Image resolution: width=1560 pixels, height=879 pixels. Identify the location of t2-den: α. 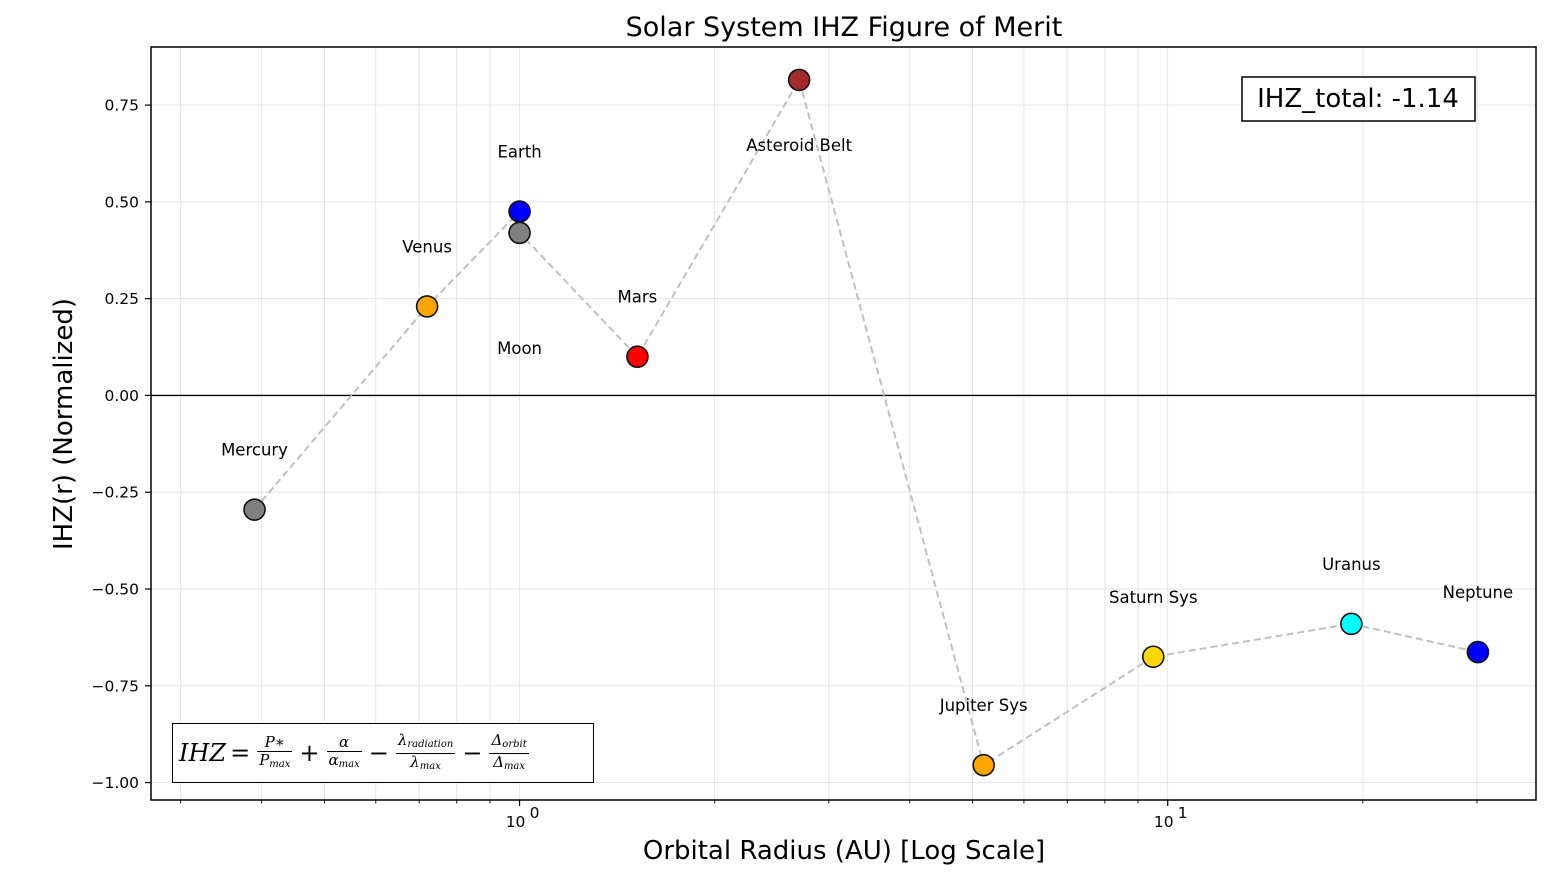
(333, 759).